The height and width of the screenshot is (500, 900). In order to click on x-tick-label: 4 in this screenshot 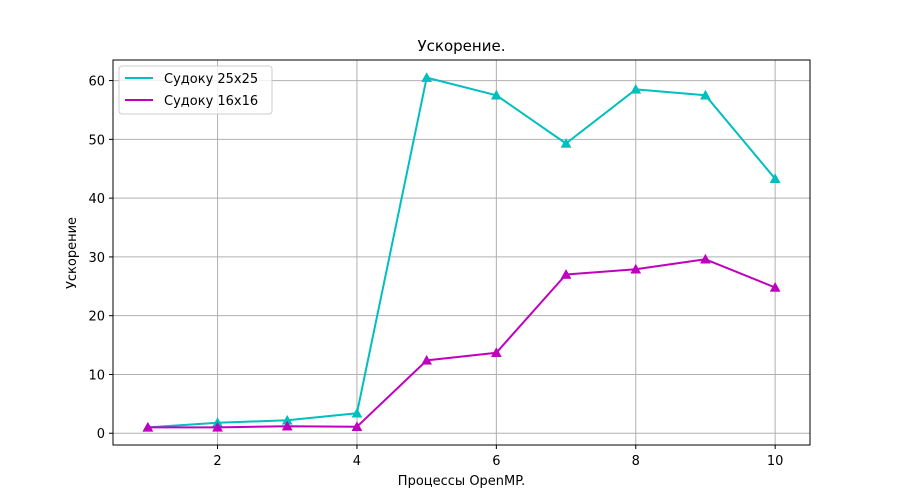, I will do `click(357, 461)`.